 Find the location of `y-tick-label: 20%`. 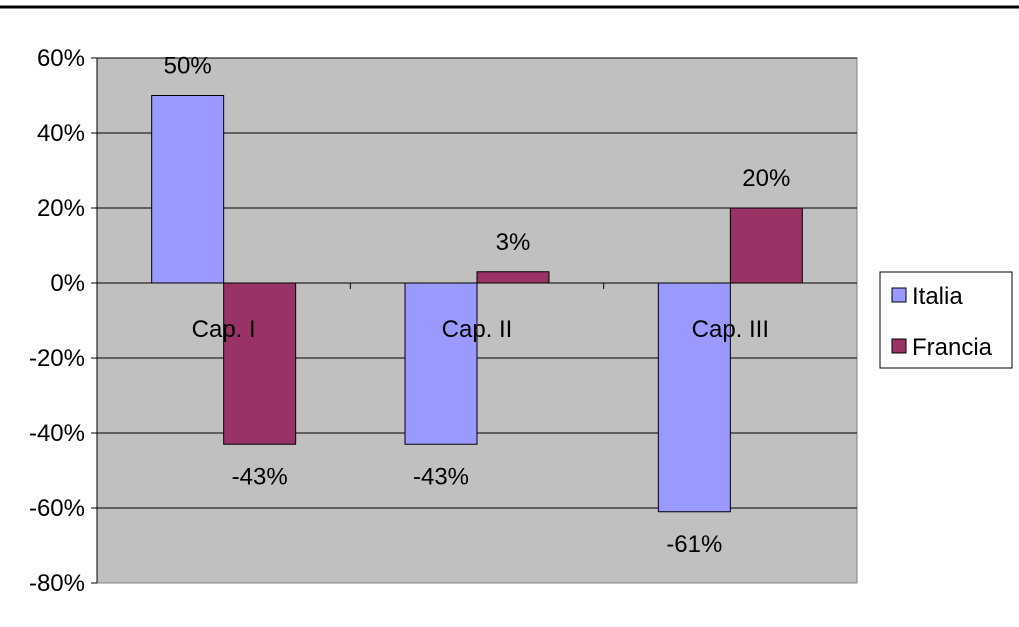

y-tick-label: 20% is located at coordinates (61, 208).